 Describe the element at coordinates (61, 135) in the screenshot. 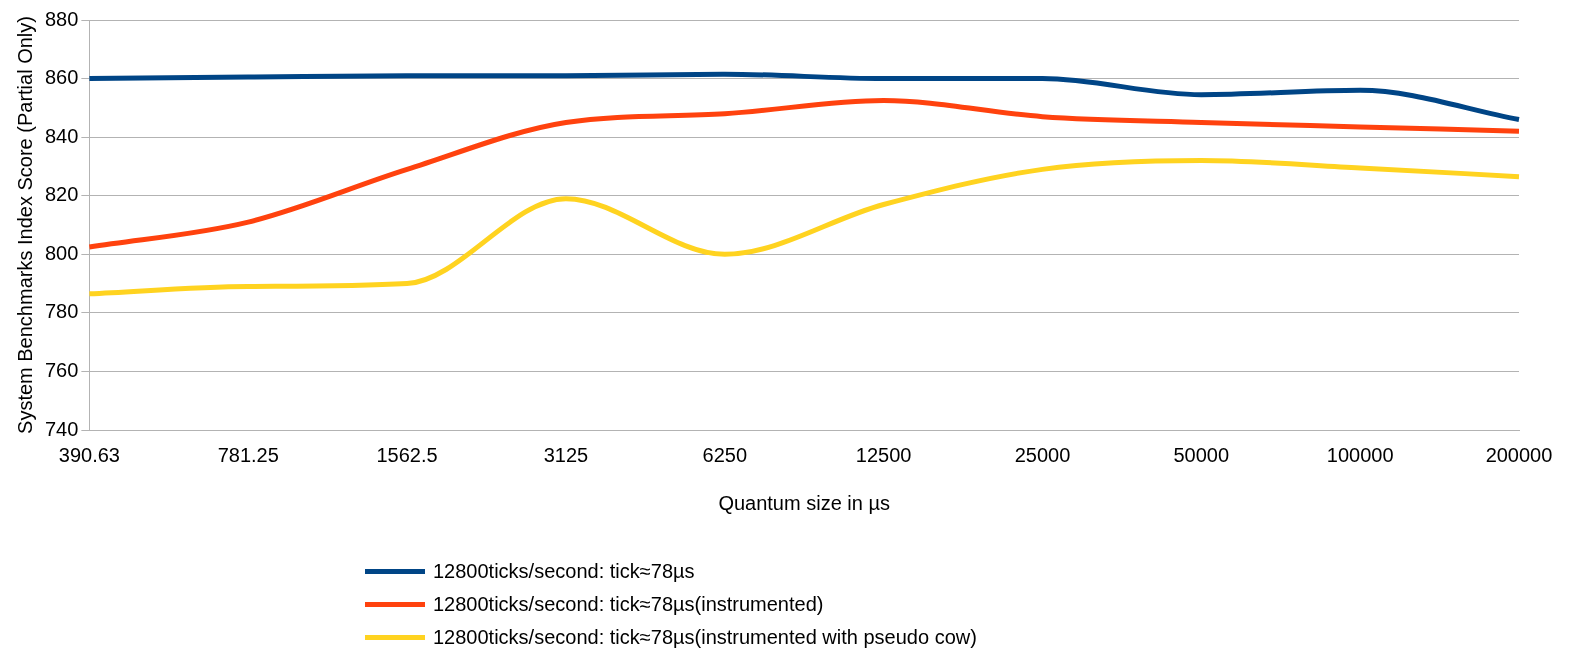

I see `y-tick-label: 840` at that location.